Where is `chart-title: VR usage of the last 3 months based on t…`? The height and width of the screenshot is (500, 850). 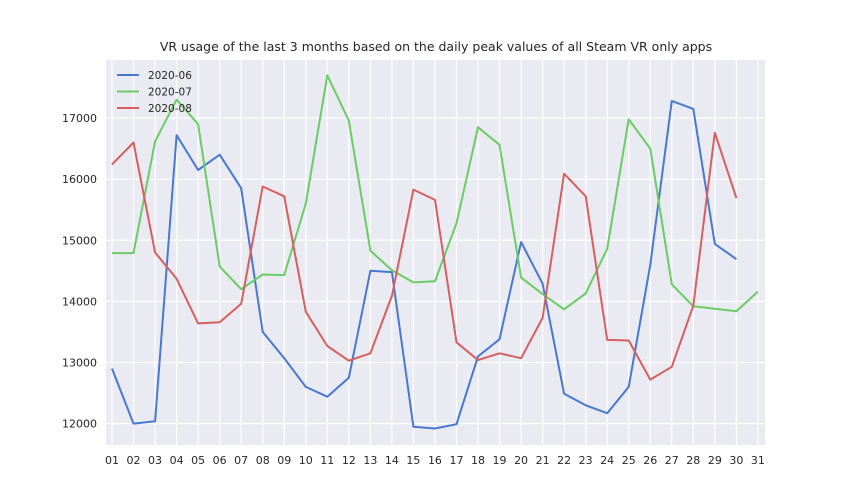
chart-title: VR usage of the last 3 months based on t… is located at coordinates (436, 46).